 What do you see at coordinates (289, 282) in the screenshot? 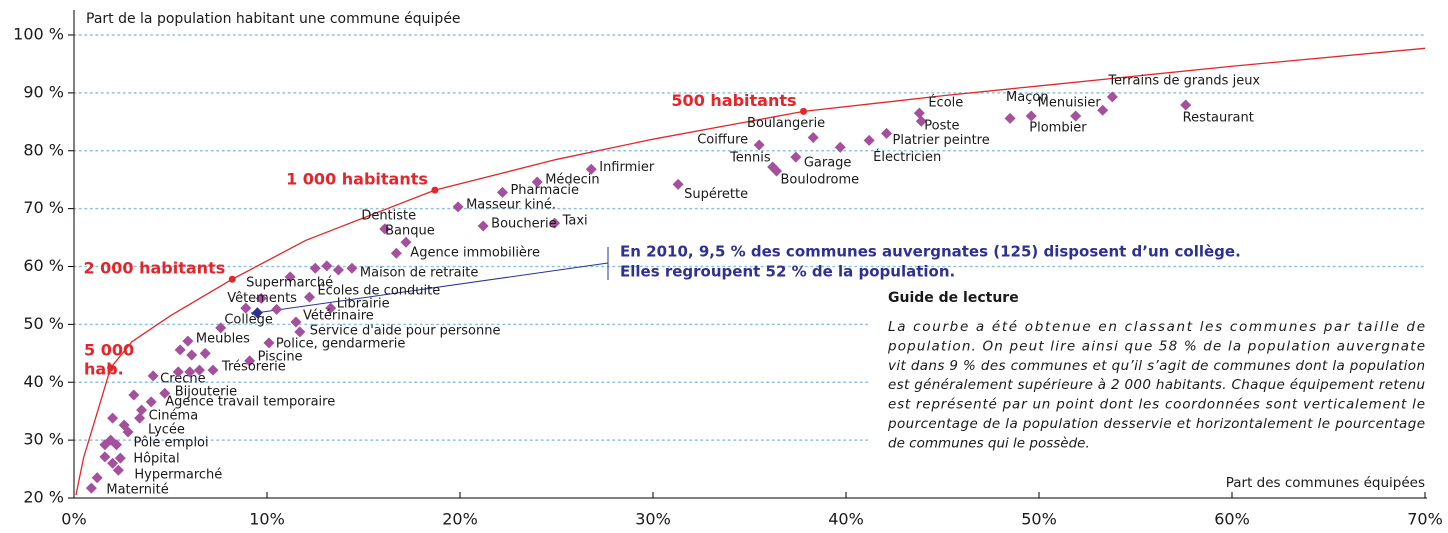
I see `point-label: Supermarché` at bounding box center [289, 282].